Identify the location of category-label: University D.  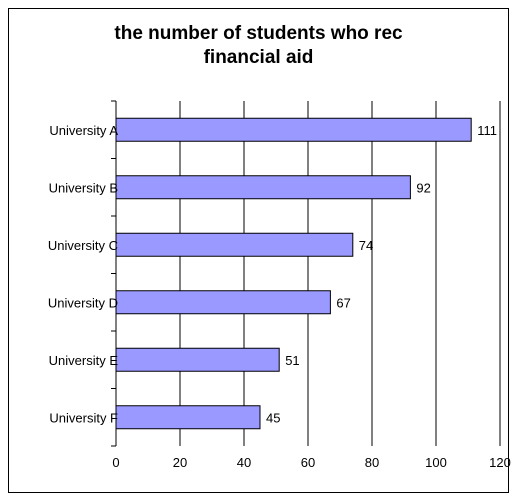
(83, 302).